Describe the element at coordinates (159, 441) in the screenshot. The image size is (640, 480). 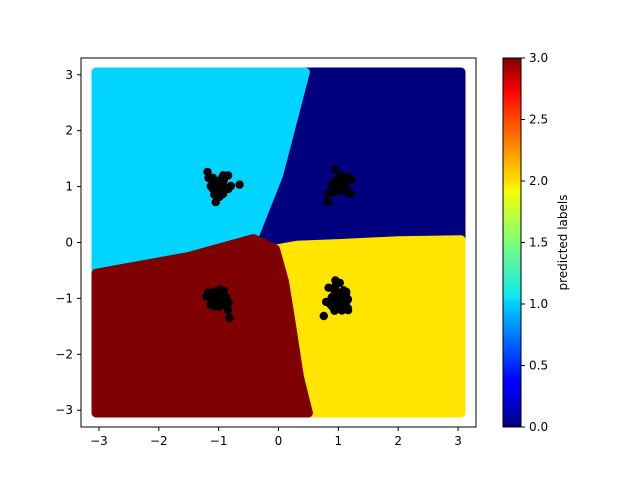
I see `x-tick-label: −2` at that location.